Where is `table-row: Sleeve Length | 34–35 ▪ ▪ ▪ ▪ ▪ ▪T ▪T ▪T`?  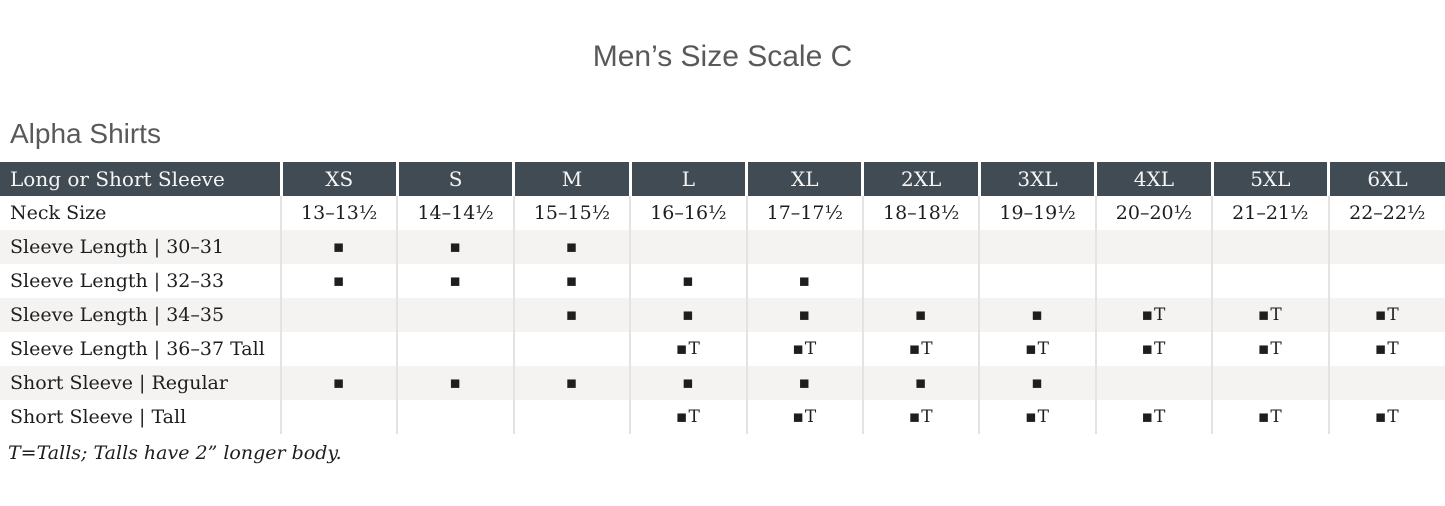 table-row: Sleeve Length | 34–35 ▪ ▪ ▪ ▪ ▪ ▪T ▪T ▪T is located at coordinates (722, 315).